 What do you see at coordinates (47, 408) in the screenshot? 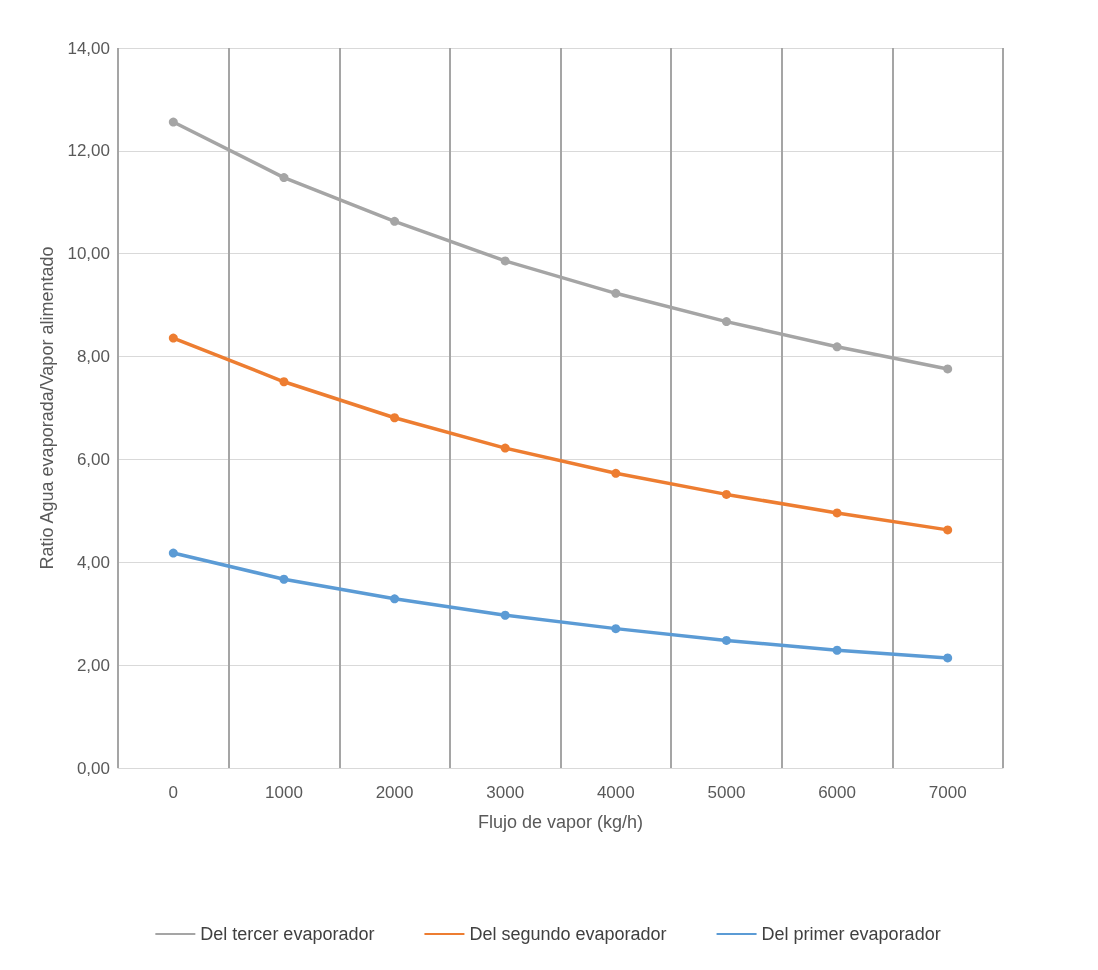
I see `y-axis-title: Ratio Agua evaporada/Vapor alimentado` at bounding box center [47, 408].